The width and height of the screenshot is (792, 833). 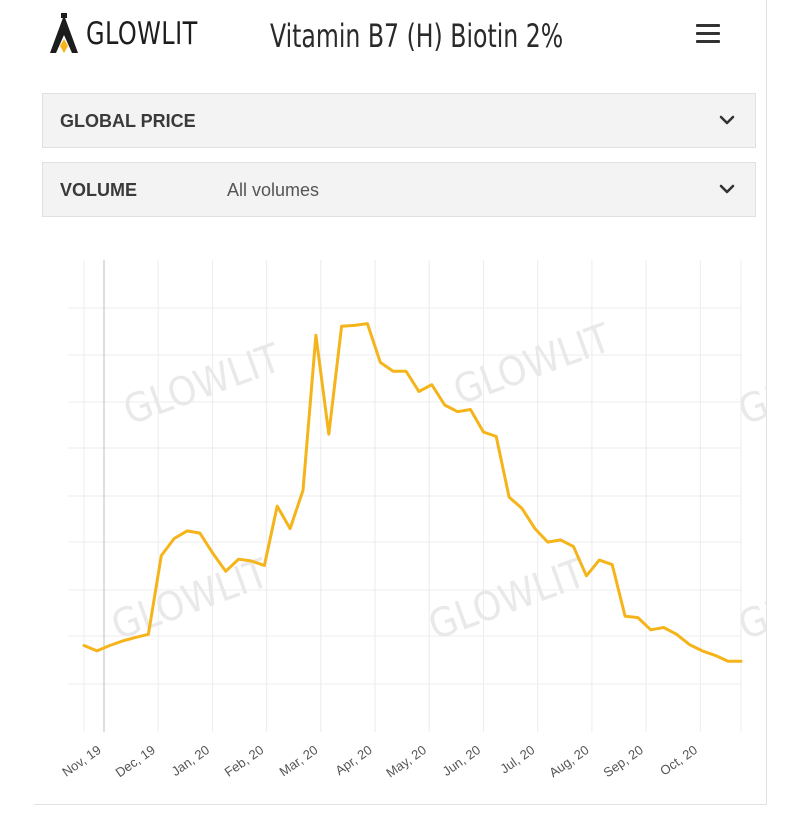 I want to click on global-price-dropdown: GLOBAL PRICE, so click(x=399, y=120).